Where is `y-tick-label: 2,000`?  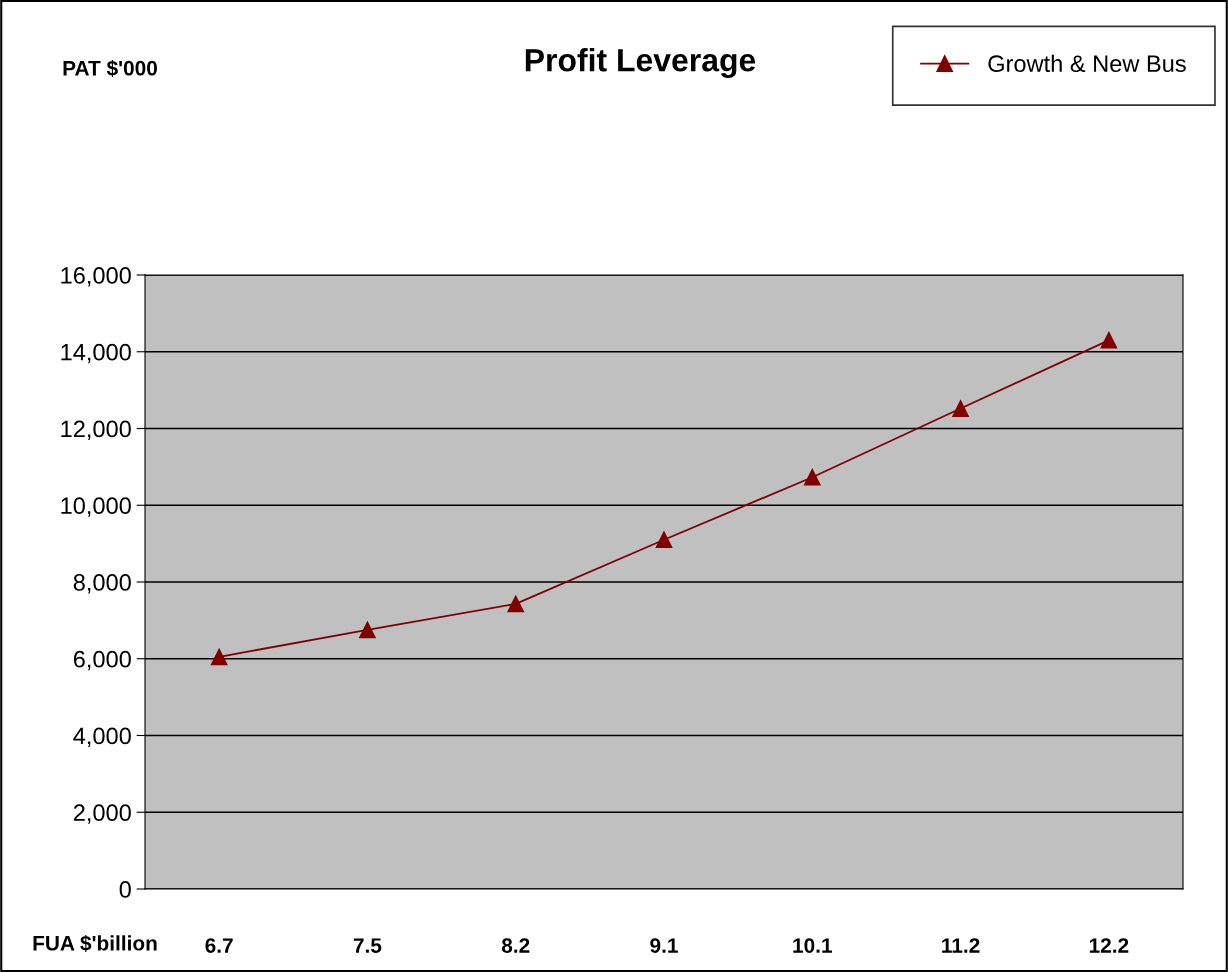 y-tick-label: 2,000 is located at coordinates (102, 814).